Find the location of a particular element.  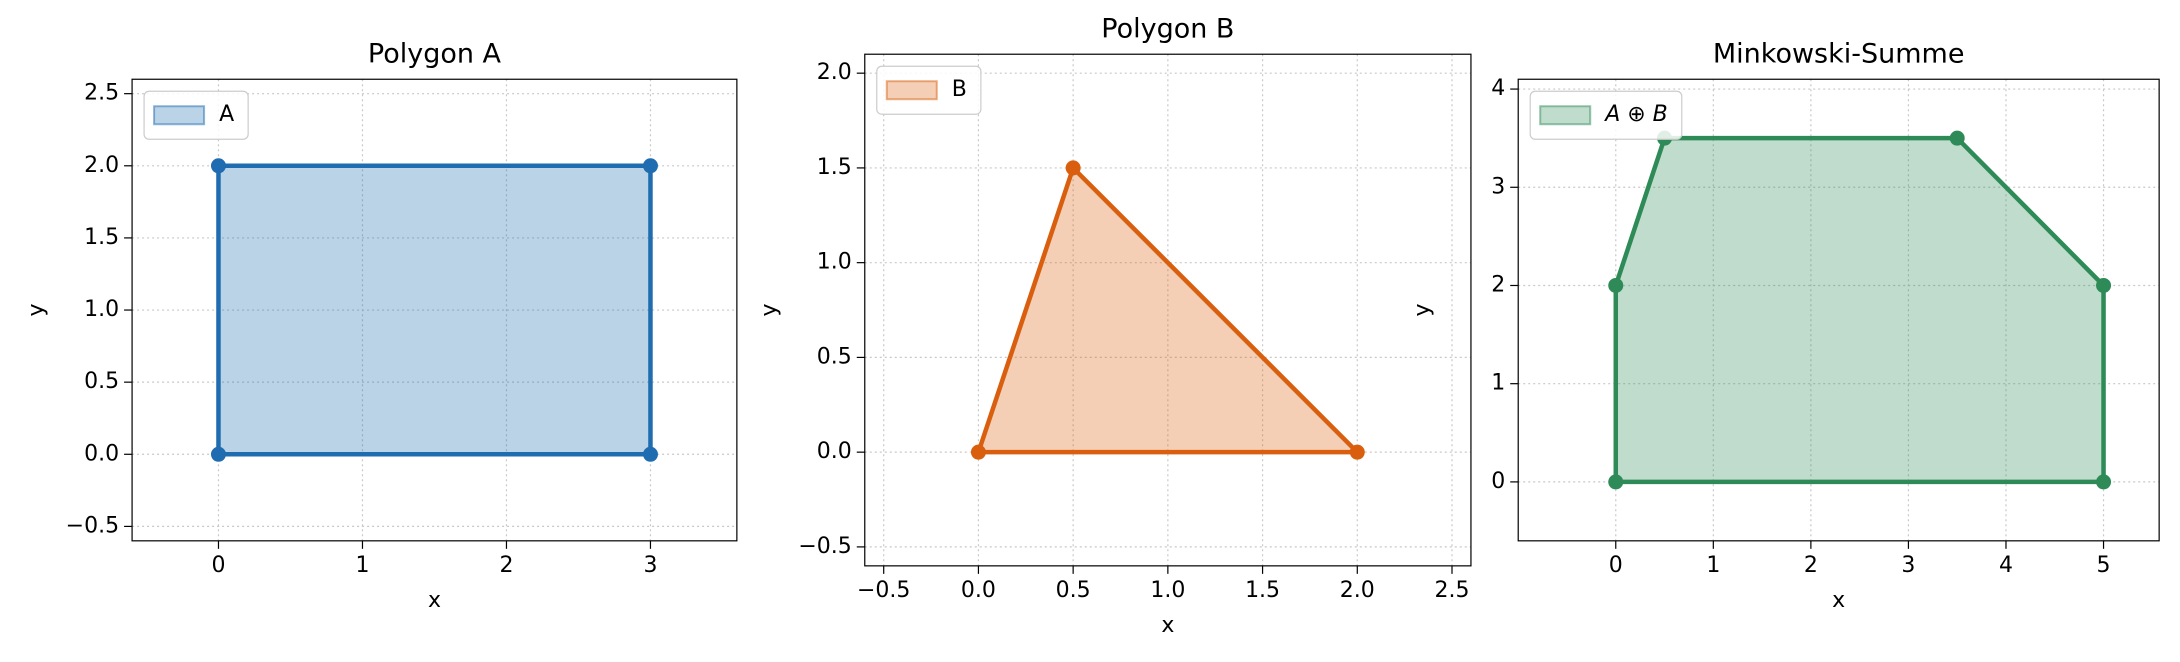

legend: A ⊕ B is located at coordinates (1606, 115).